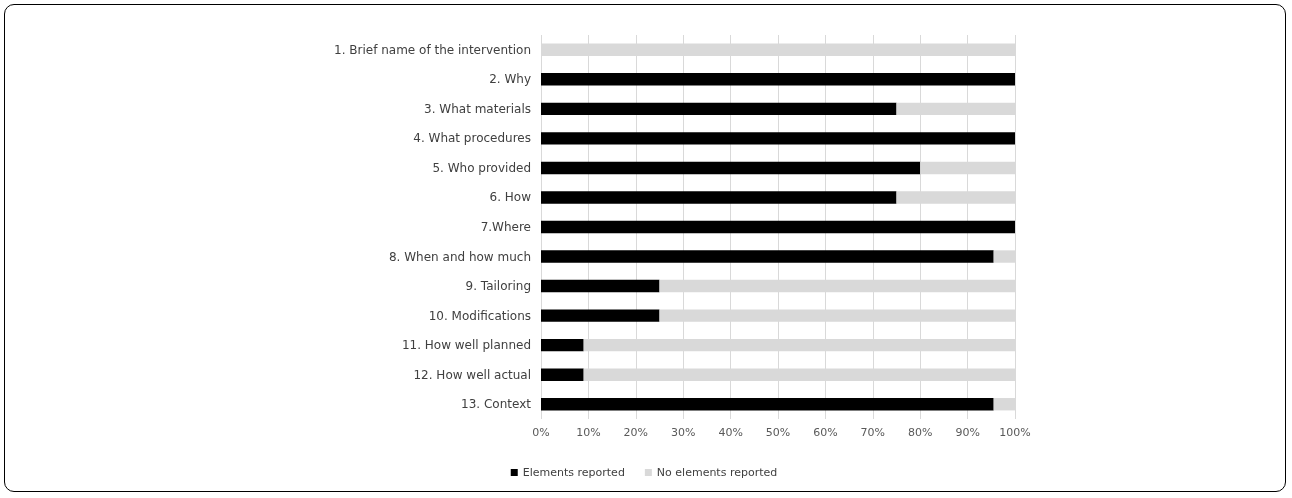 The width and height of the screenshot is (1292, 498). Describe the element at coordinates (778, 432) in the screenshot. I see `x-tick-label: 50%` at that location.